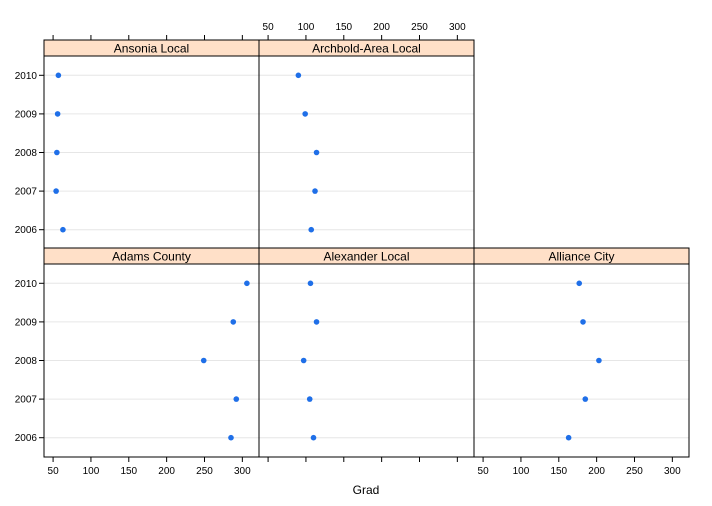 The height and width of the screenshot is (506, 712). I want to click on strip-label: Alexander Local, so click(366, 257).